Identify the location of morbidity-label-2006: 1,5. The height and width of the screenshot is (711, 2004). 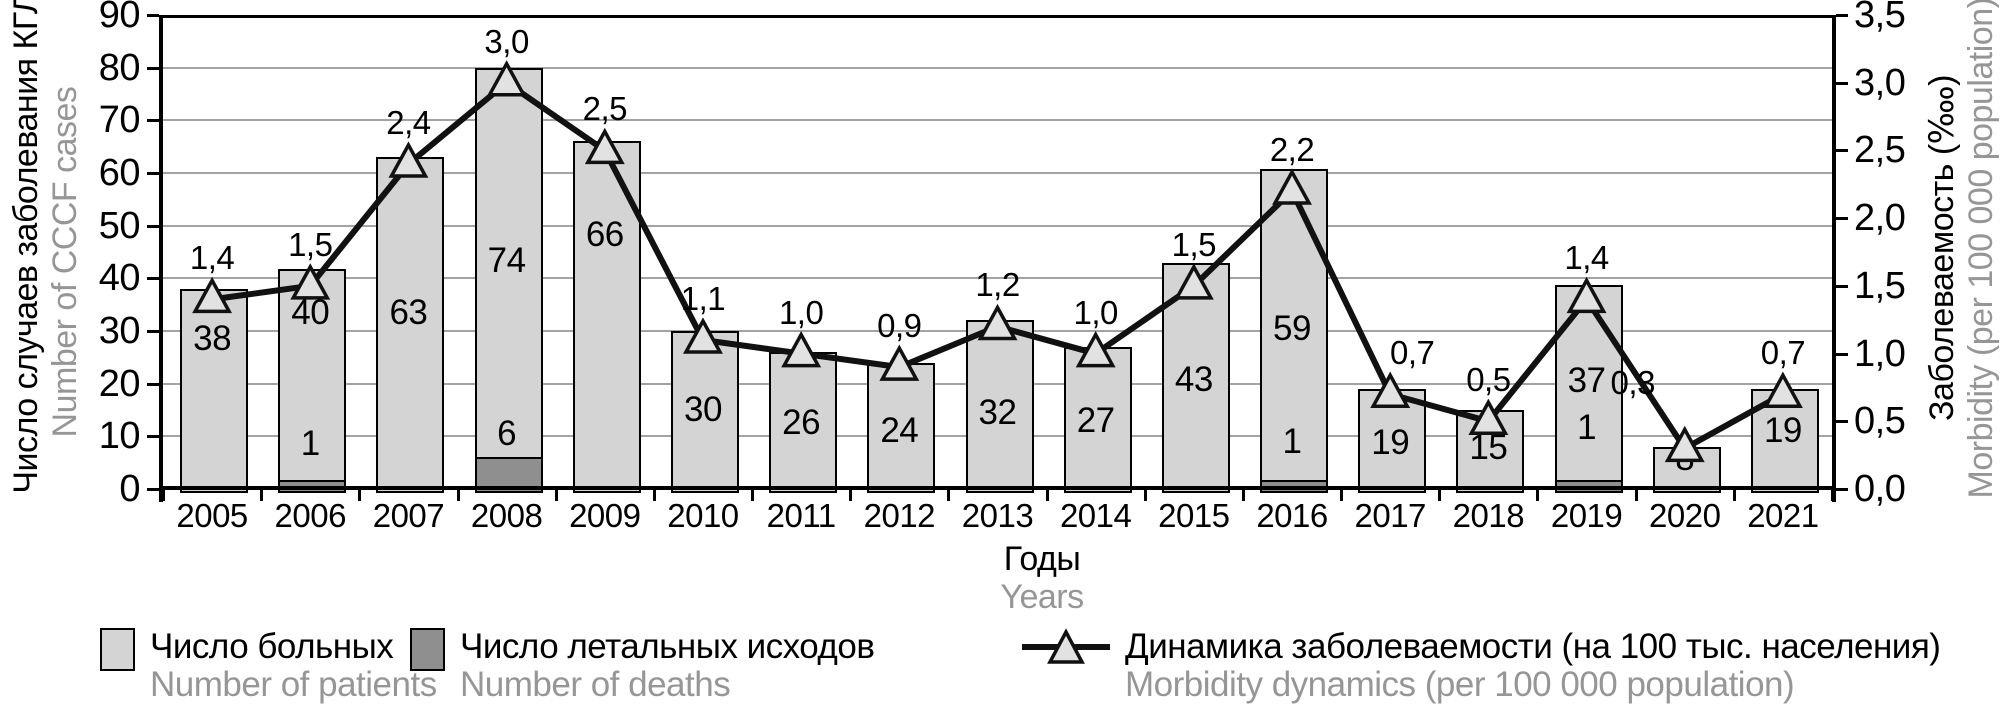
(310, 244).